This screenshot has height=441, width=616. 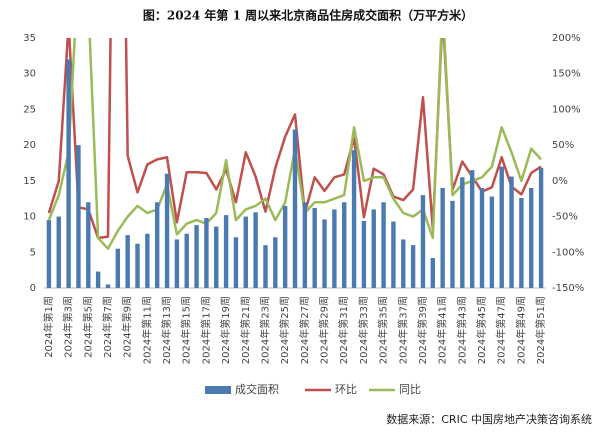 I want to click on y2-tick-label: 200%, so click(x=566, y=38).